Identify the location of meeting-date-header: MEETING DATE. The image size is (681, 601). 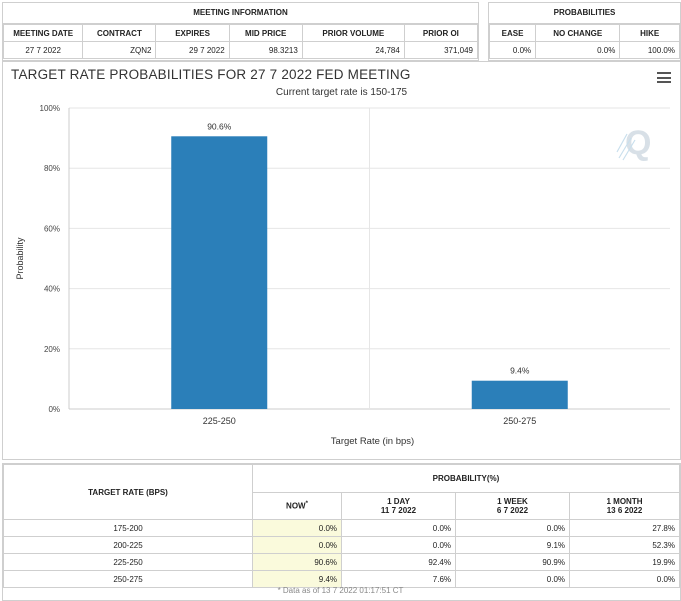
(43, 33).